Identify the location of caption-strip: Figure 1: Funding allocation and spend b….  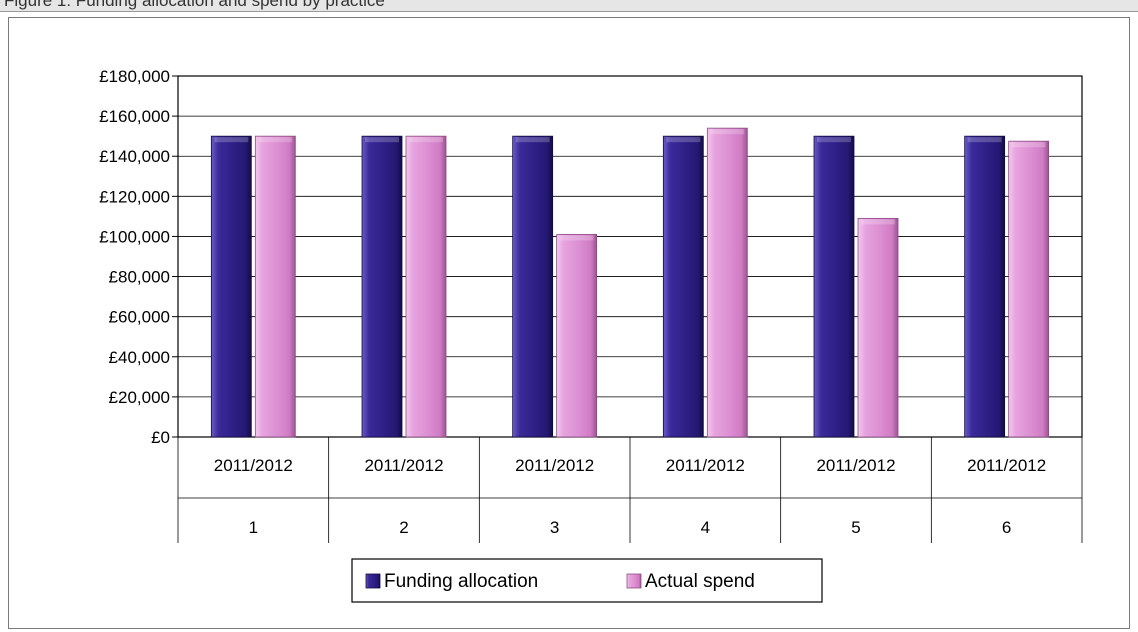
(569, 6).